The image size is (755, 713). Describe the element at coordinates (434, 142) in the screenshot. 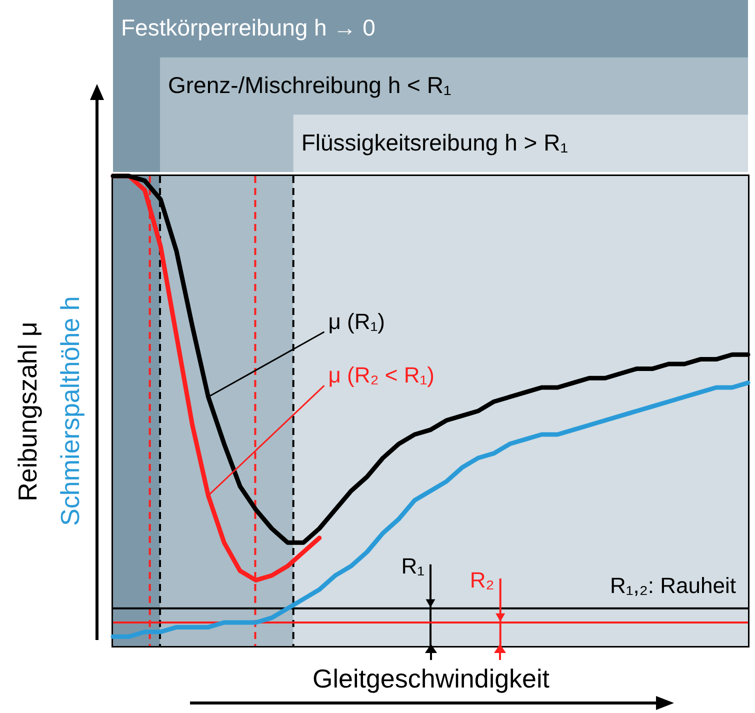

I see `text: Flüssigkeitsreibung h > R₁` at that location.